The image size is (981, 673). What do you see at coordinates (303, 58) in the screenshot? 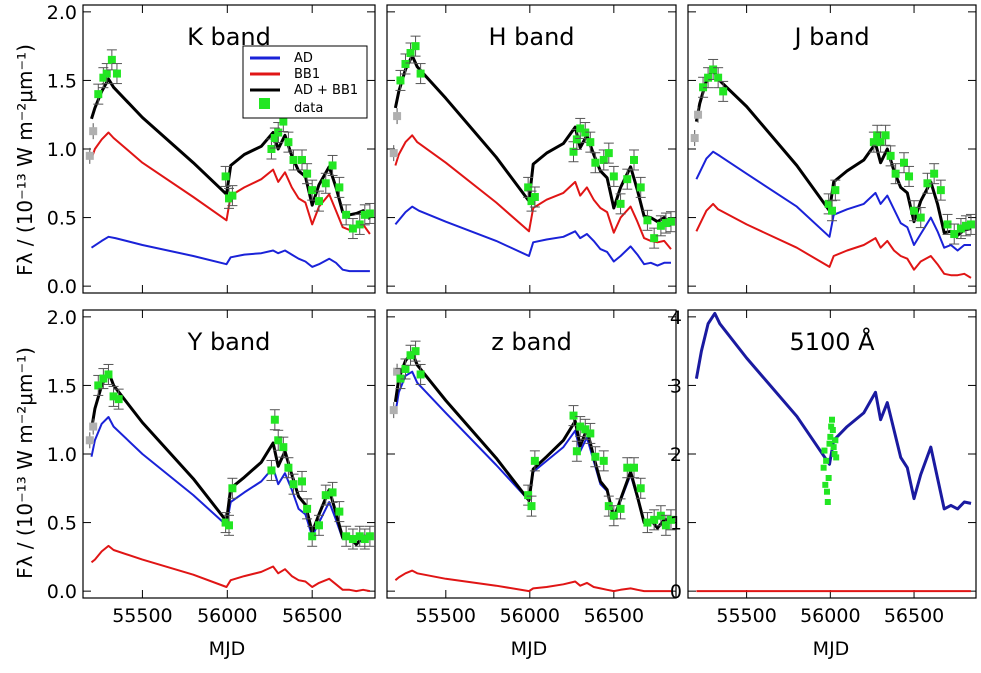
I see `legend-ad-label: AD` at bounding box center [303, 58].